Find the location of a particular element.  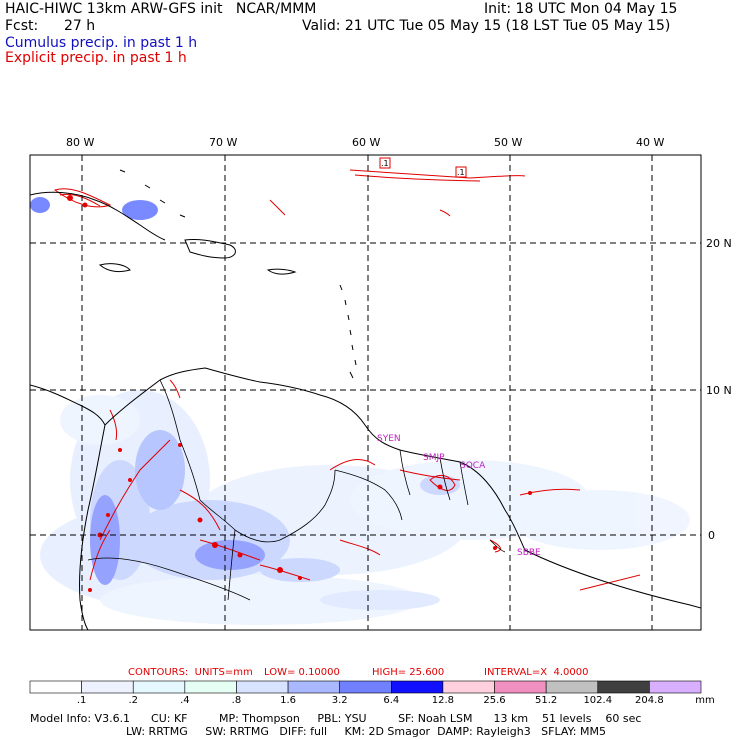

lat-label-0: 0 is located at coordinates (711, 535).